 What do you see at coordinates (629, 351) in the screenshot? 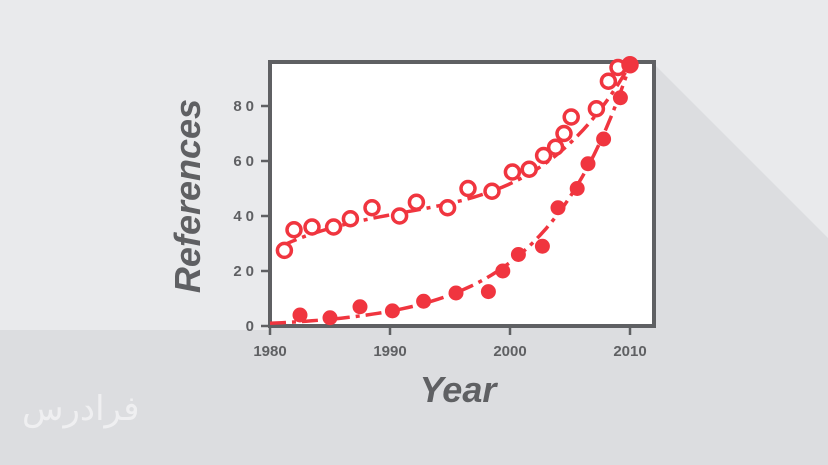
I see `x-tick-label: 2010` at bounding box center [629, 351].